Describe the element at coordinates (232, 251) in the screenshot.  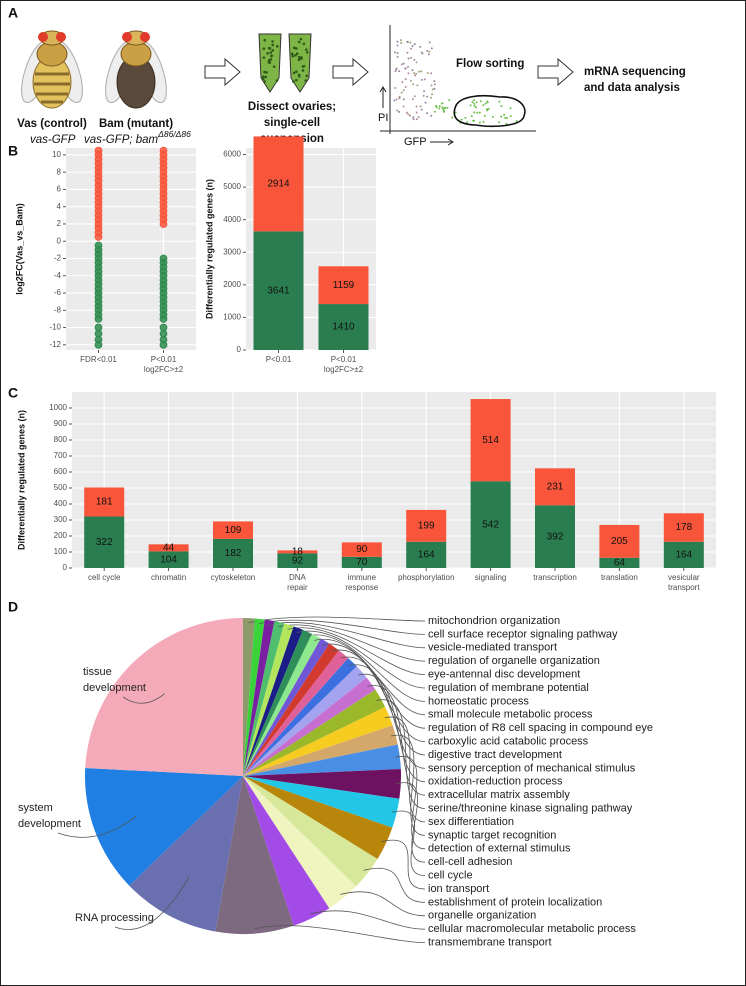
I see `y-tick-label: 3000` at that location.